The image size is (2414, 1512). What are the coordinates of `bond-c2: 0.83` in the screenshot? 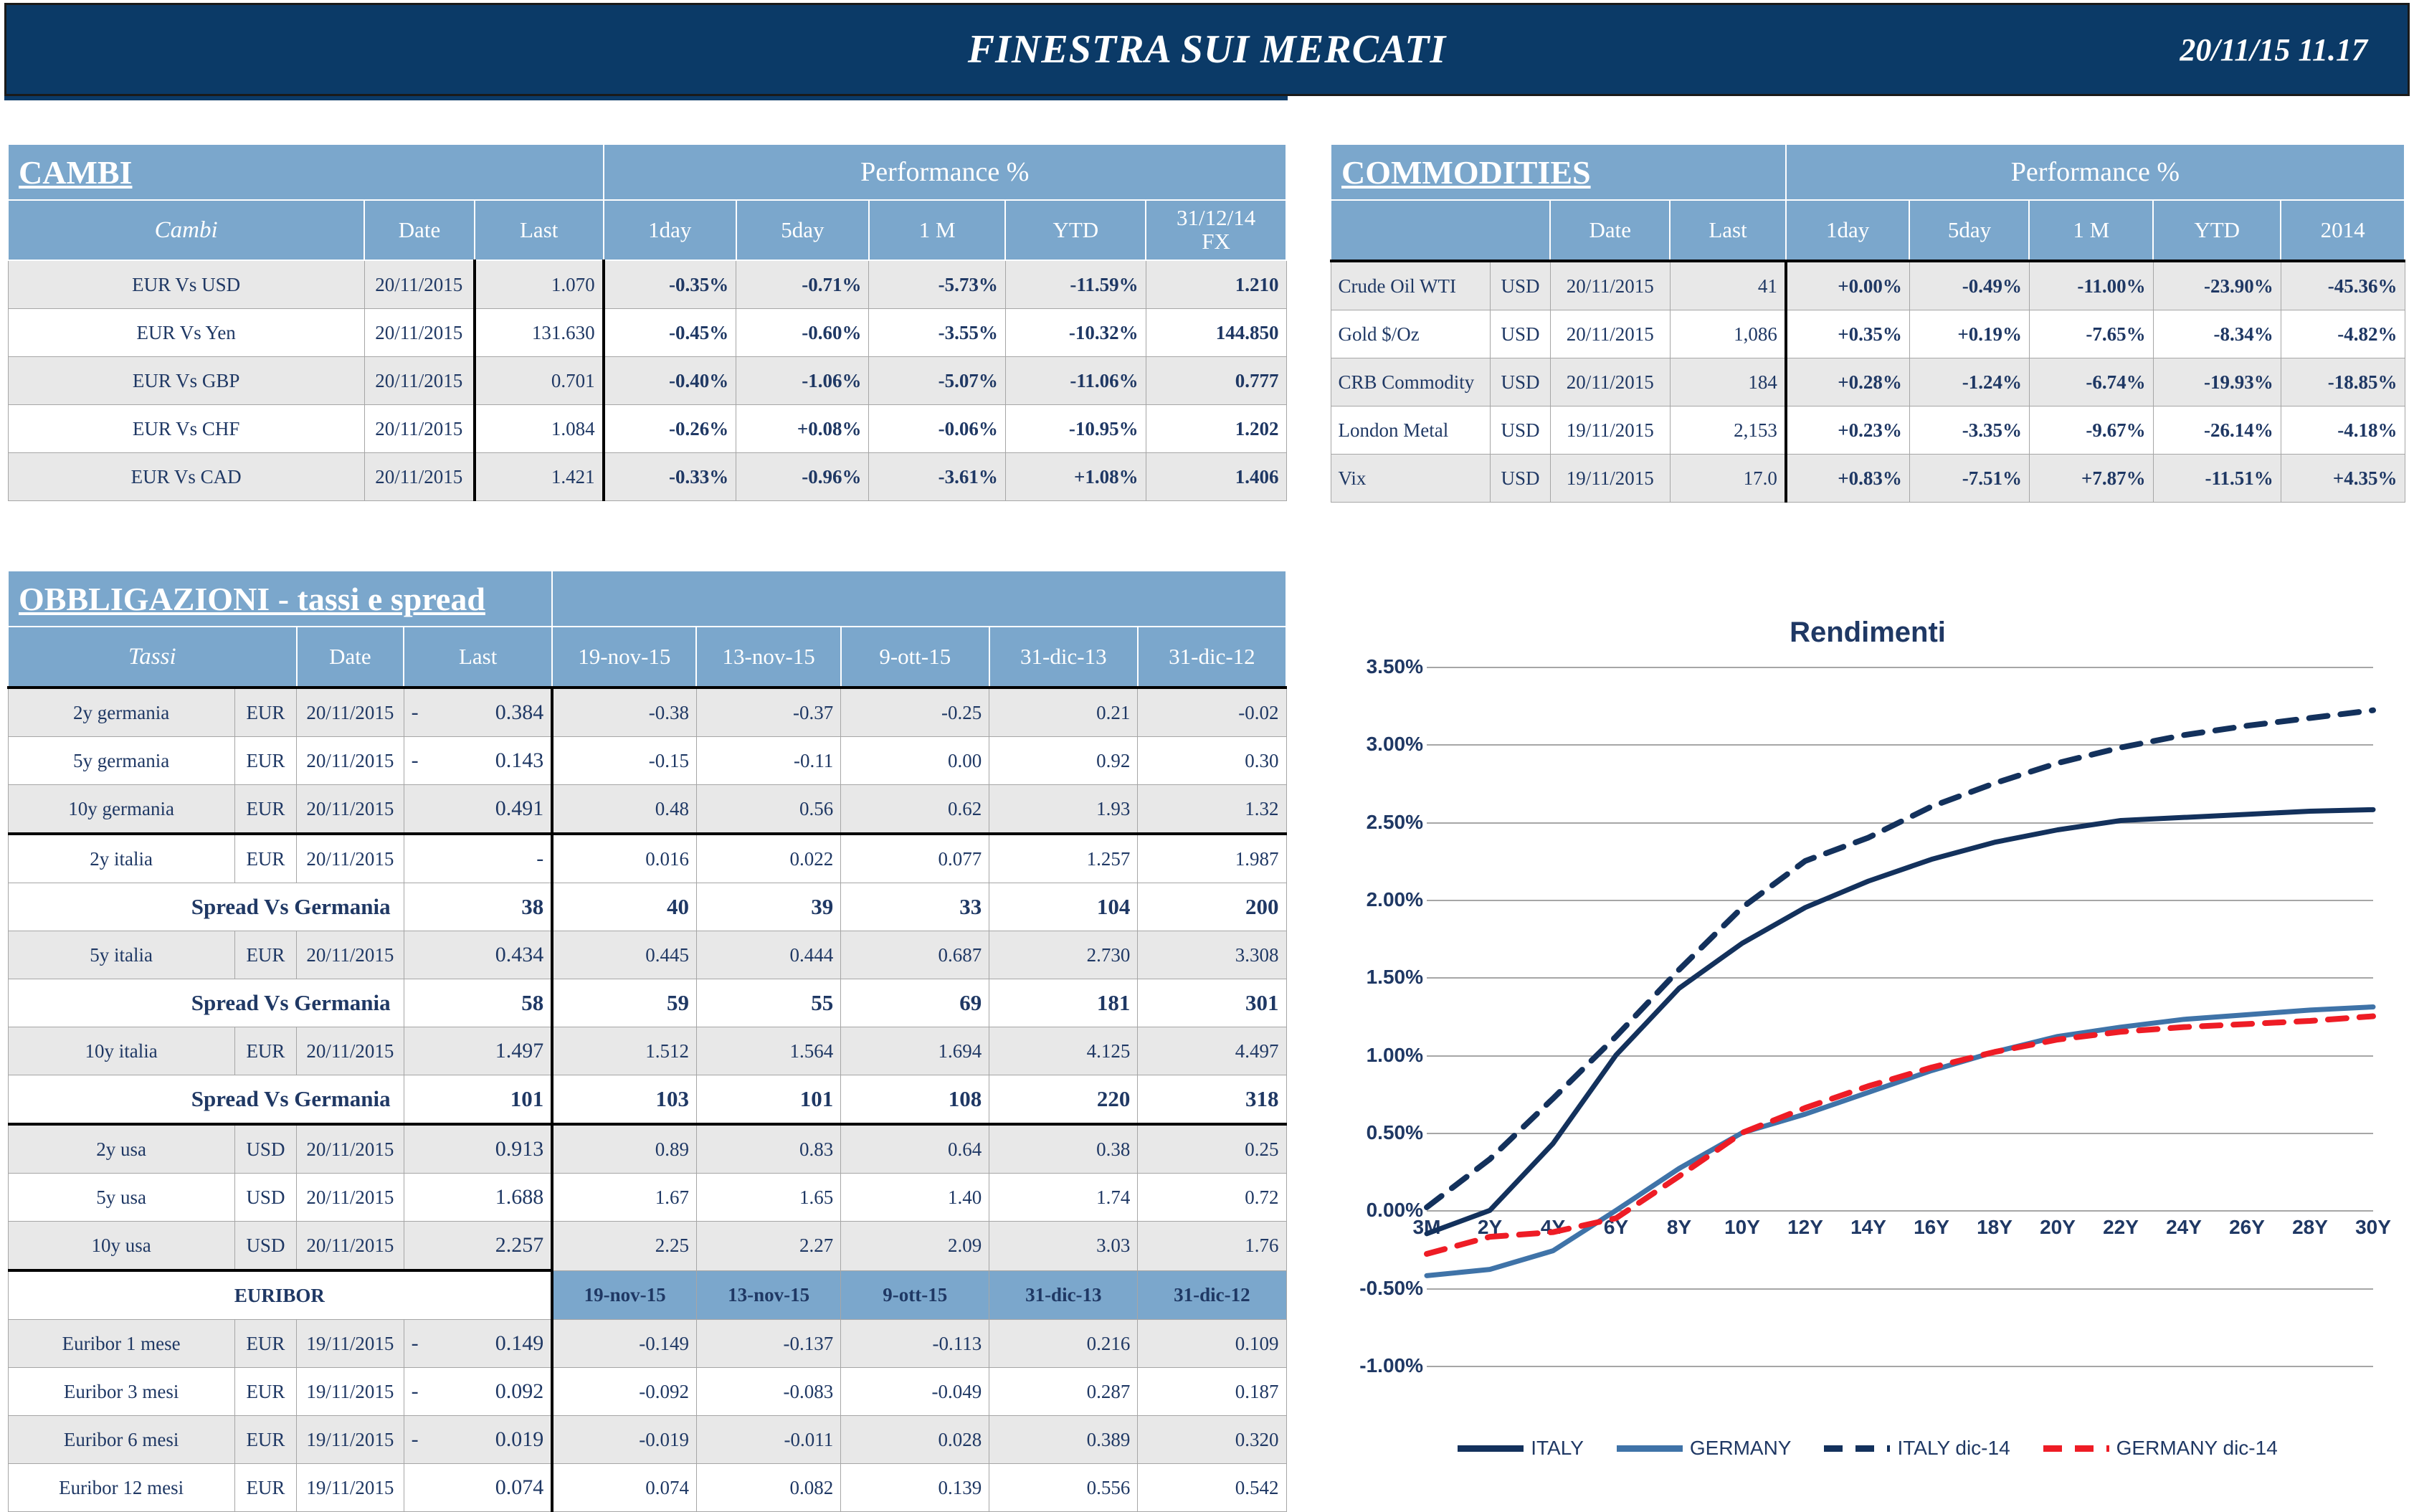 It's located at (768, 1148).